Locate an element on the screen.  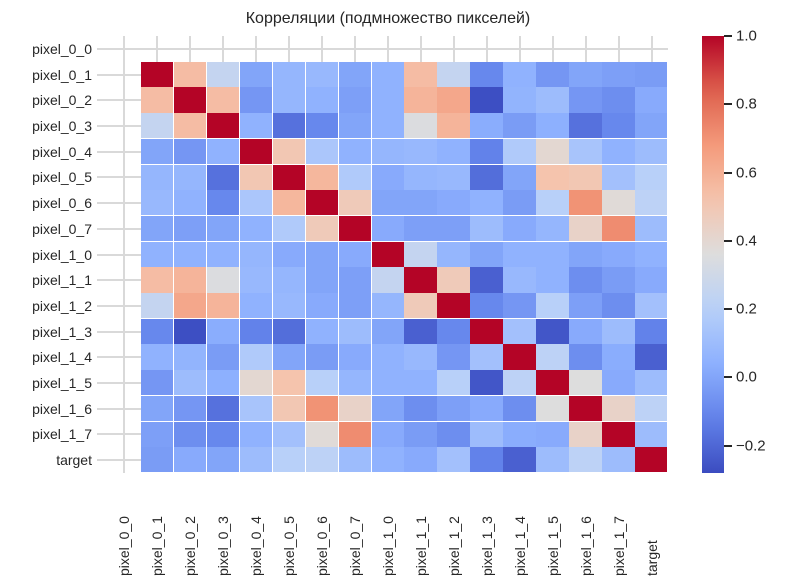
y-tick-label: pixel_1_5 is located at coordinates (62, 383).